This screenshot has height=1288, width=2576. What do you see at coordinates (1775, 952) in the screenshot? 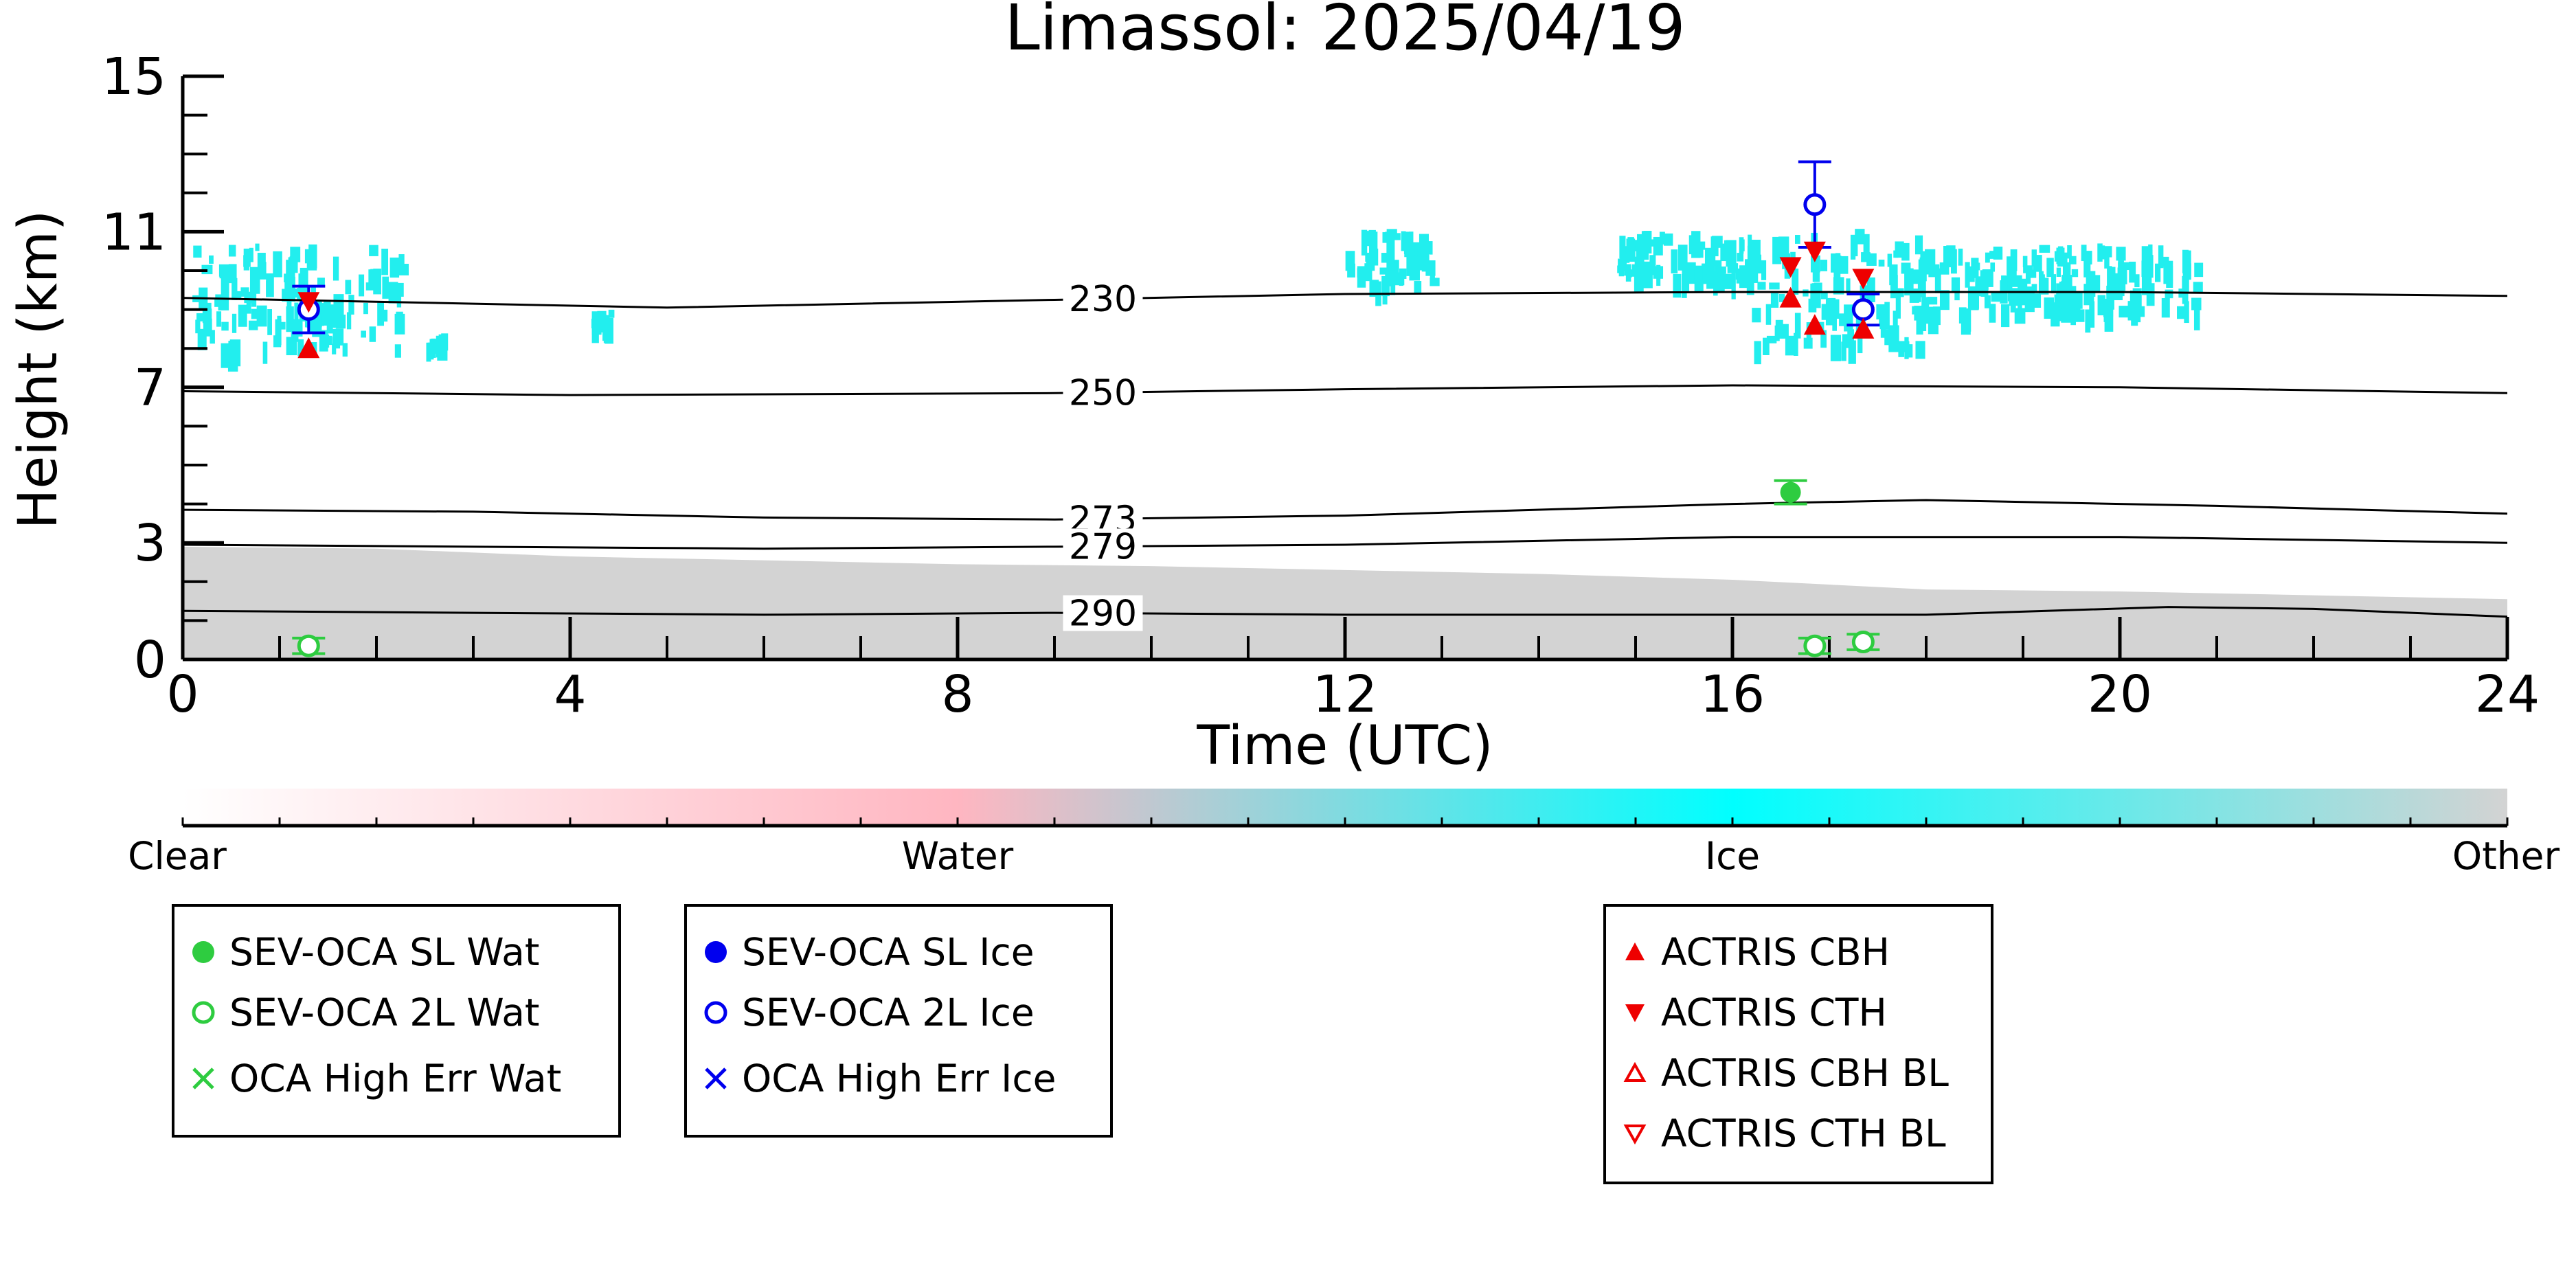
I see `legend-label: ACTRIS CBH` at bounding box center [1775, 952].